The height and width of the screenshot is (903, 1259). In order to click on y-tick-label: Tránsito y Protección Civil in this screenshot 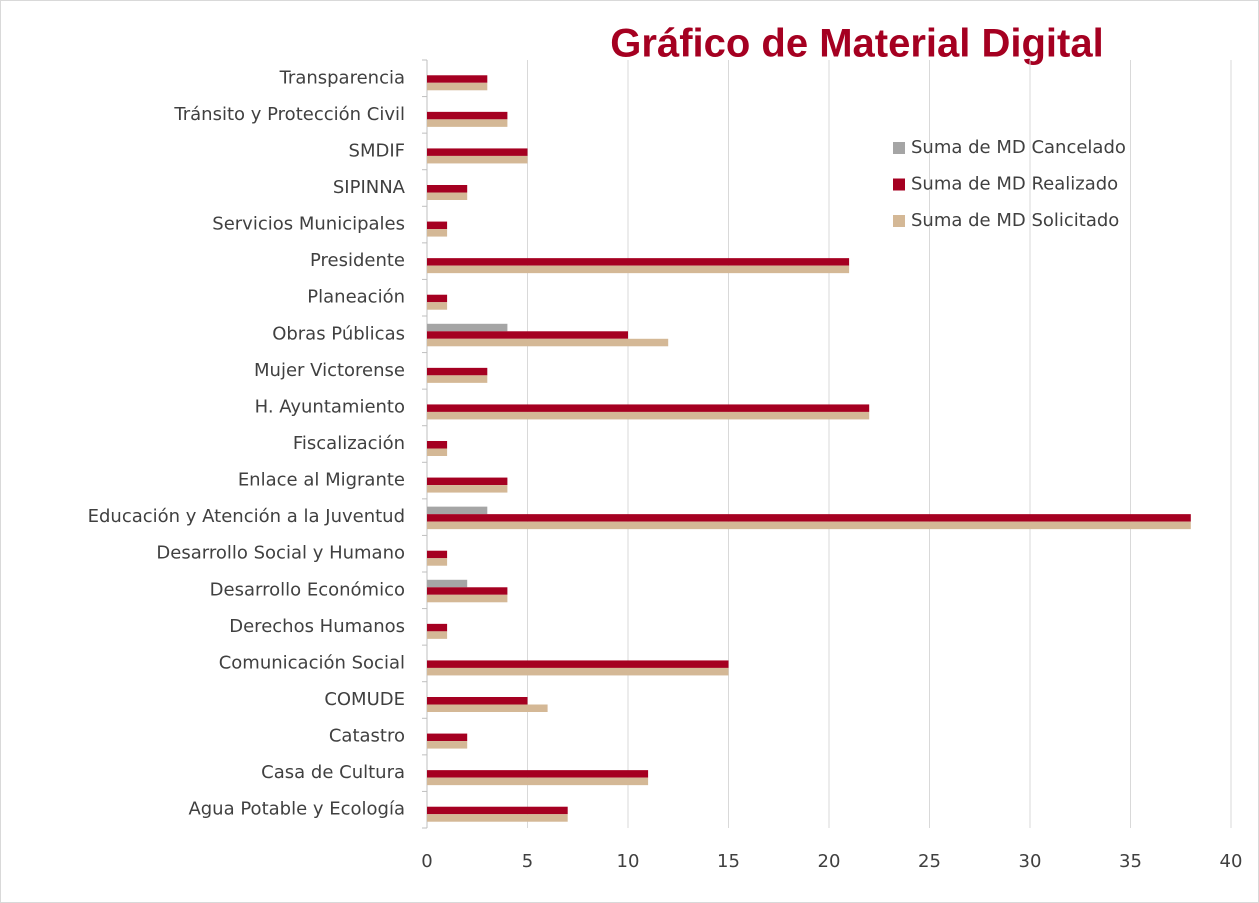, I will do `click(289, 114)`.